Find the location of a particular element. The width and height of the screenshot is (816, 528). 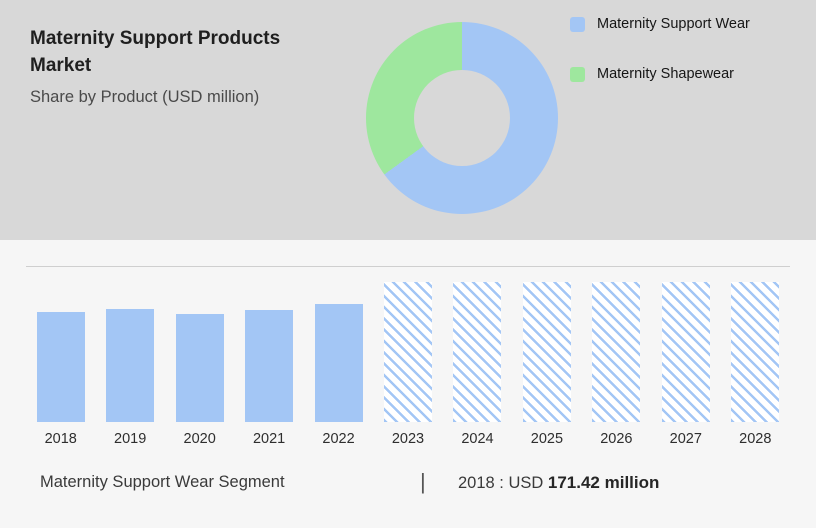

bar-2026 is located at coordinates (616, 352).